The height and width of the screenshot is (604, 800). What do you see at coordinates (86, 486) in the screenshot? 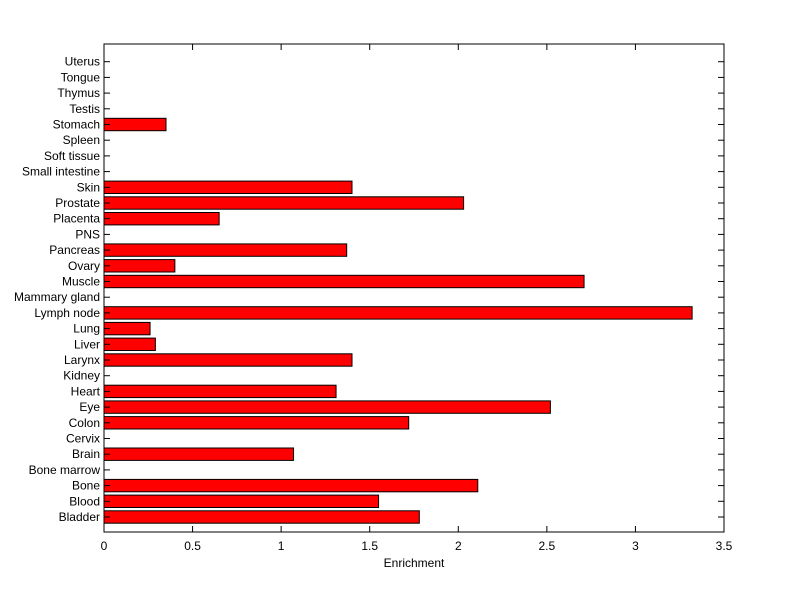
I see `y-tick-label-bone: Bone` at bounding box center [86, 486].